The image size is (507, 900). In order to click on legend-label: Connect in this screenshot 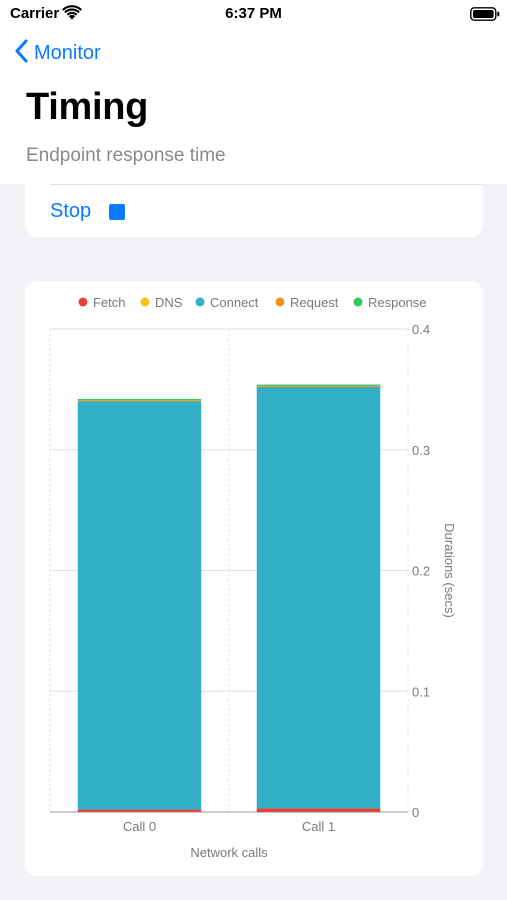, I will do `click(234, 302)`.